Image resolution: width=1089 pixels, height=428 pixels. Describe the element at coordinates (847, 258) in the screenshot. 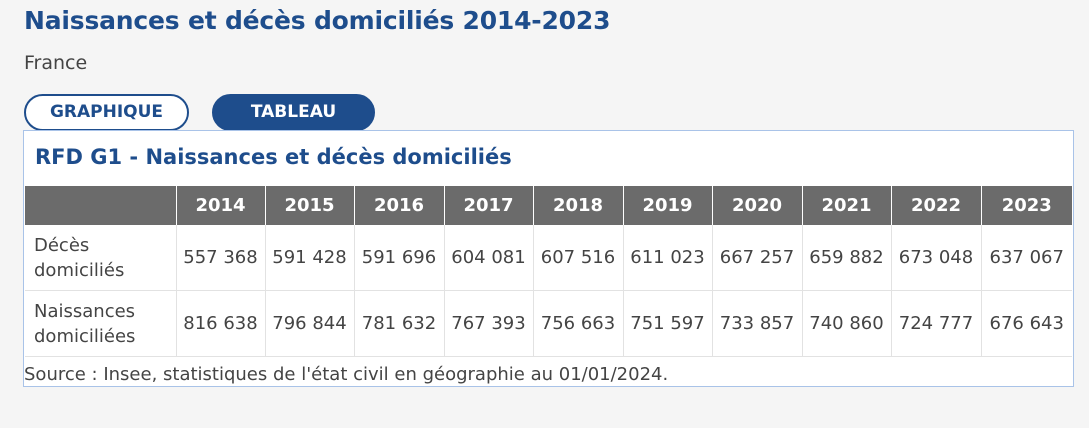

I see `table-cell: 659 882` at that location.